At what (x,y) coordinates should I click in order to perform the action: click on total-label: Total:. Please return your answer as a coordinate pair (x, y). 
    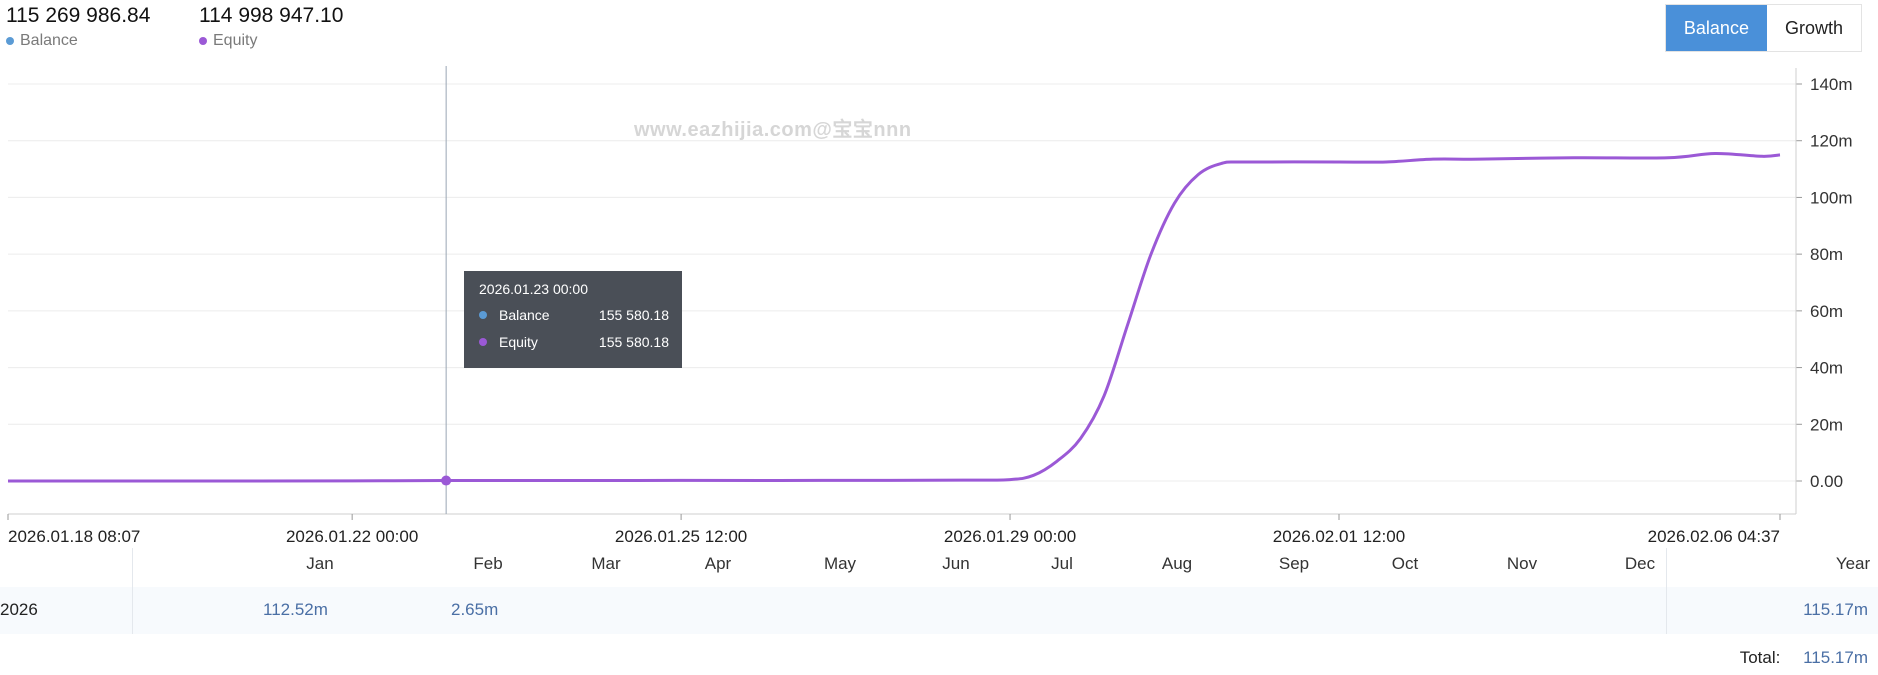
    Looking at the image, I should click on (1760, 657).